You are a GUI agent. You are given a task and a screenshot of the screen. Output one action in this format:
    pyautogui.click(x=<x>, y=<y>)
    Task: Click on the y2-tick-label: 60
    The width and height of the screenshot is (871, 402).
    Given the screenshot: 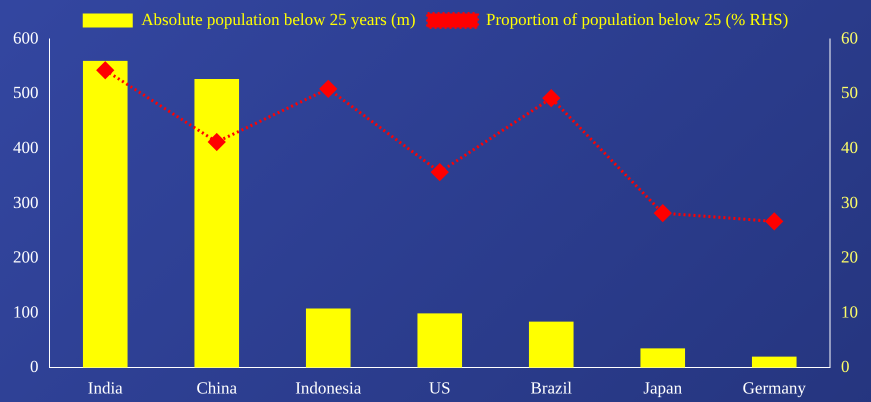 What is the action you would take?
    pyautogui.click(x=849, y=38)
    